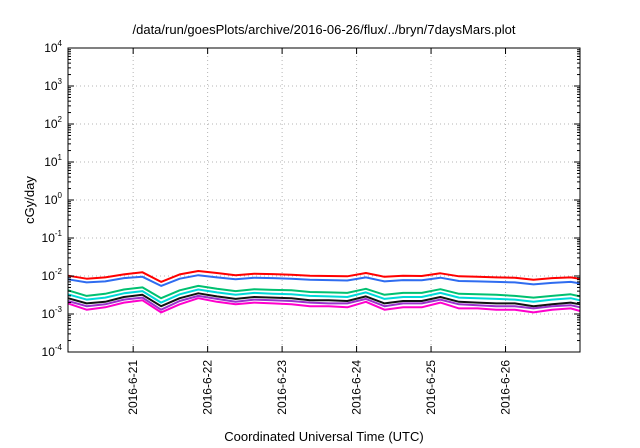 Image resolution: width=640 pixels, height=448 pixels. I want to click on y-tick-label: 10³, so click(53, 85).